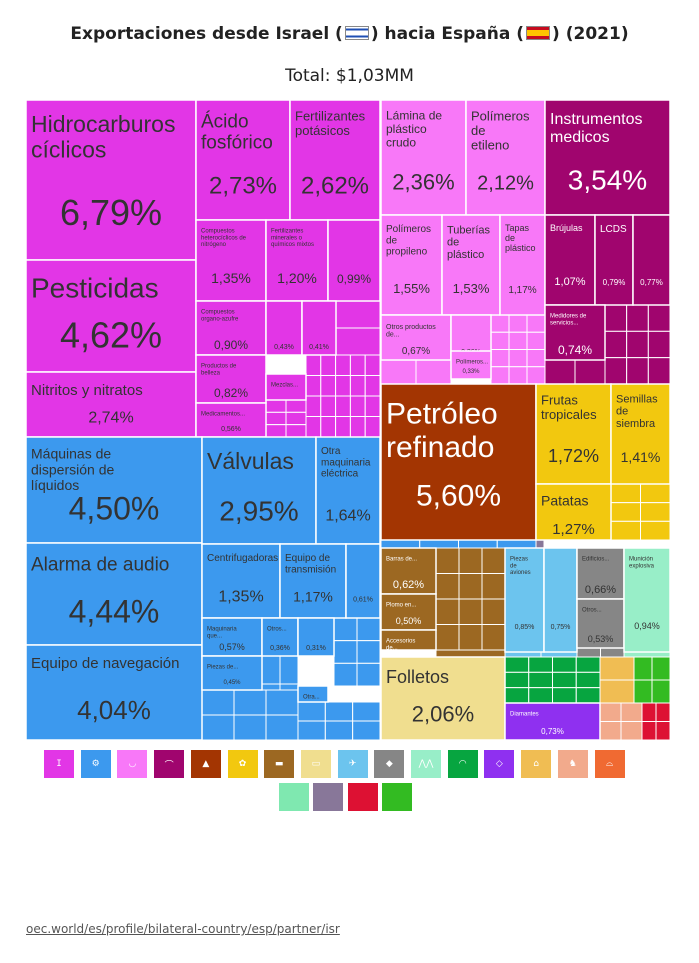 The image size is (699, 963). Describe the element at coordinates (242, 764) in the screenshot. I see `legend-chip-veg: ✿` at that location.